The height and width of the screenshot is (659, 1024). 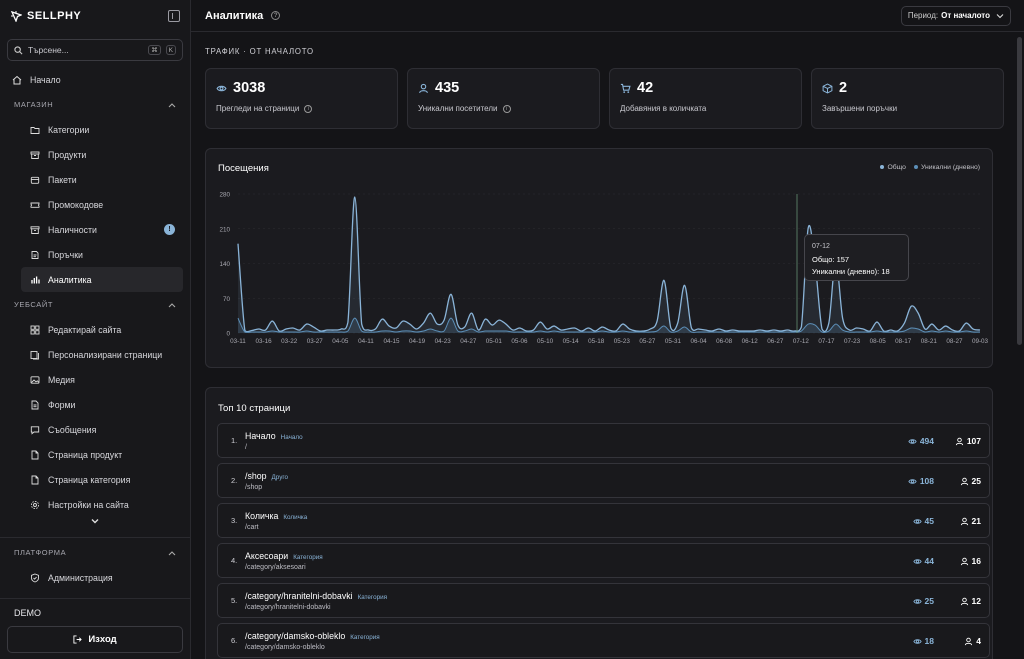 What do you see at coordinates (519, 341) in the screenshot?
I see `x-tick-label: 05-06` at bounding box center [519, 341].